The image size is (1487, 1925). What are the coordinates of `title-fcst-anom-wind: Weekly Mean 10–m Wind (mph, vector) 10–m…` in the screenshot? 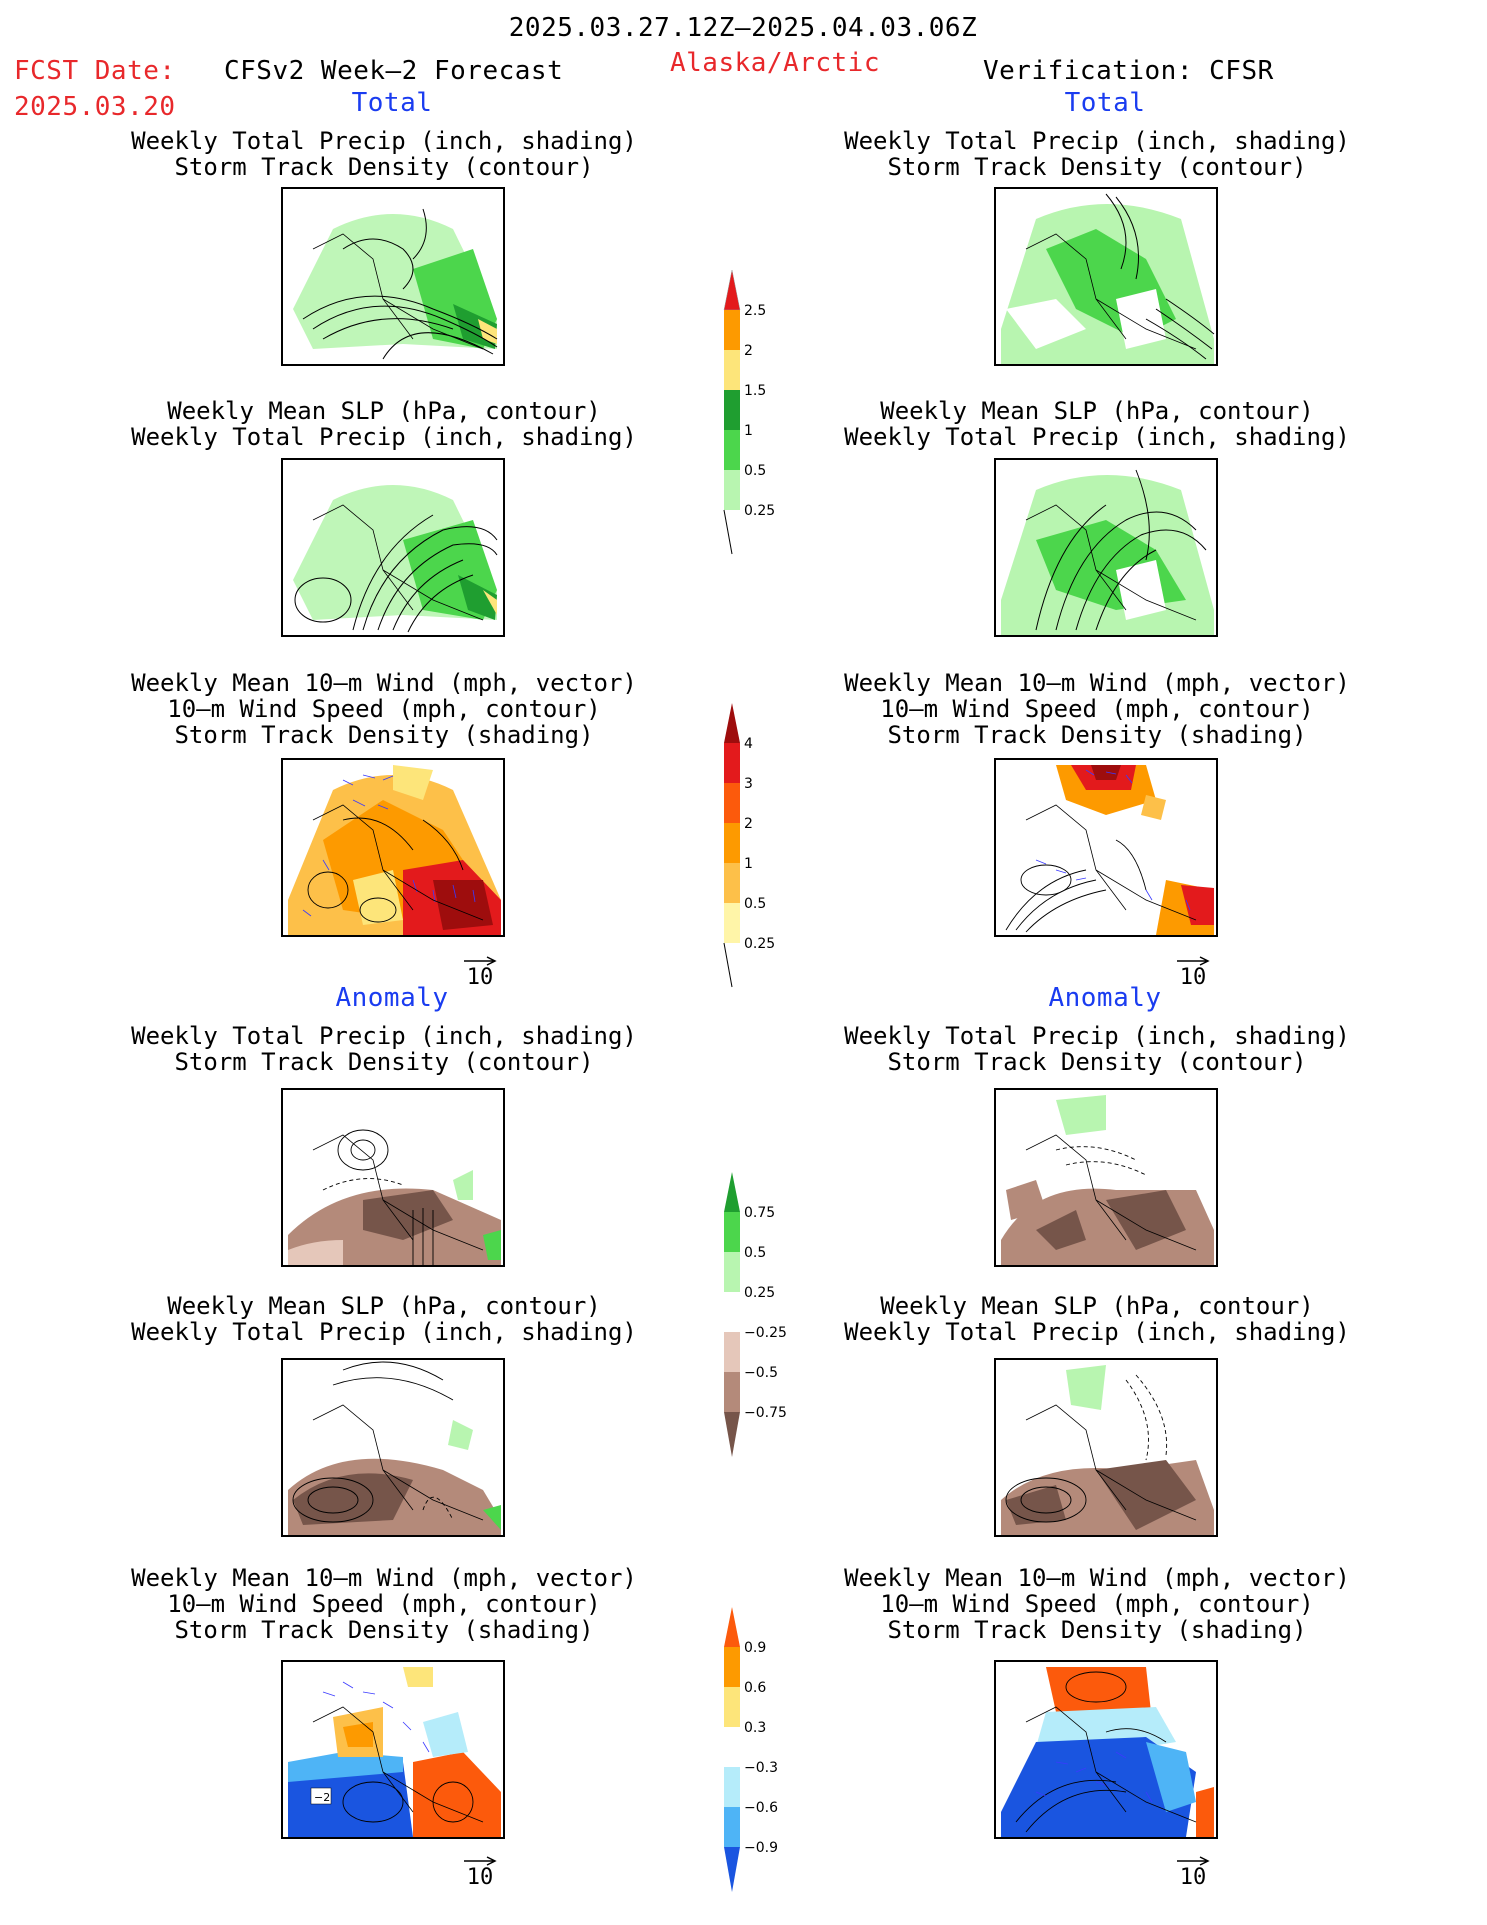 It's located at (384, 1604).